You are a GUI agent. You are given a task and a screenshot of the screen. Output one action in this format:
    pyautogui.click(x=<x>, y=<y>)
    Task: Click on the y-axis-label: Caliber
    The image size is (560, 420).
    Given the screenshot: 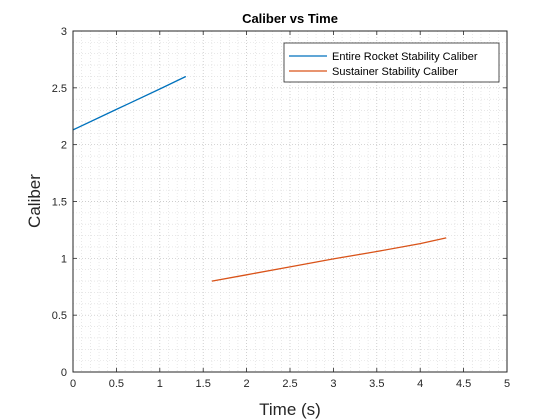 What is the action you would take?
    pyautogui.click(x=34, y=201)
    